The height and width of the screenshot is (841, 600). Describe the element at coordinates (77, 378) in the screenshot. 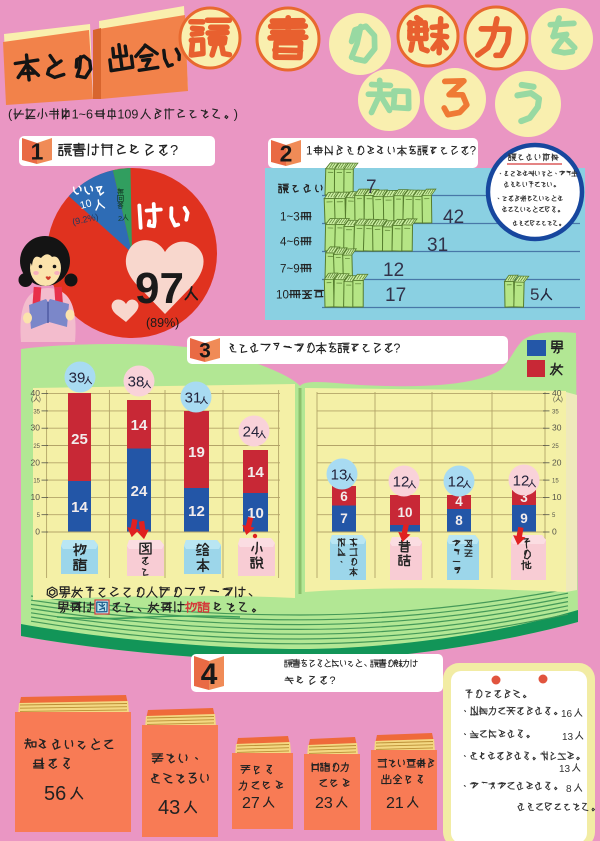

I see `svg-text: 39` at that location.